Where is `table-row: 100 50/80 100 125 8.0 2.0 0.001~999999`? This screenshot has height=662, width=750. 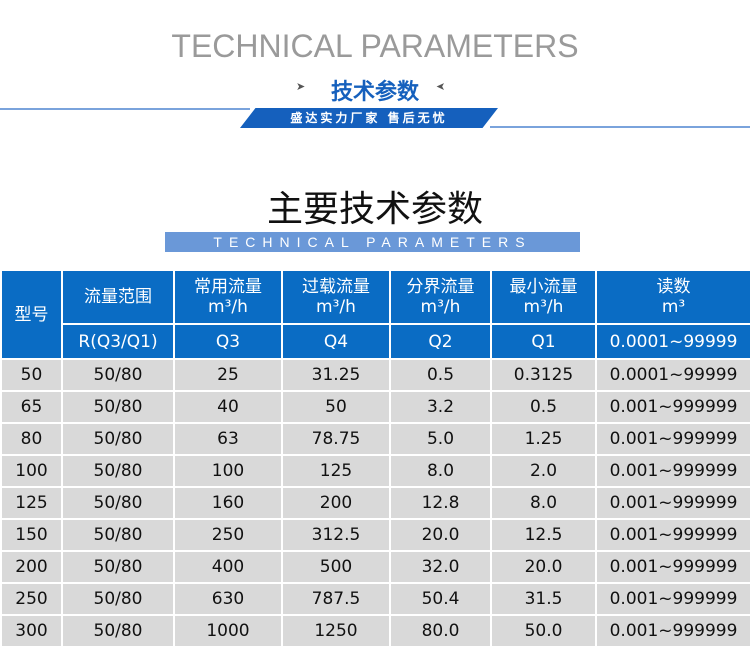
table-row: 100 50/80 100 125 8.0 2.0 0.001~999999 is located at coordinates (375, 471).